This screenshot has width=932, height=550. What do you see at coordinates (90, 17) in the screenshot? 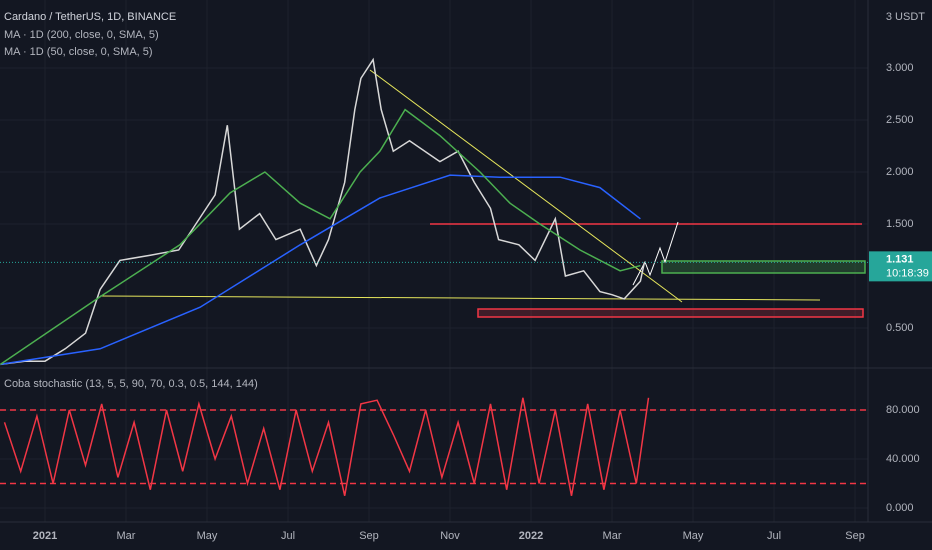
I see `chart-title: Cardano / TetherUS, 1D, BINANCE` at bounding box center [90, 17].